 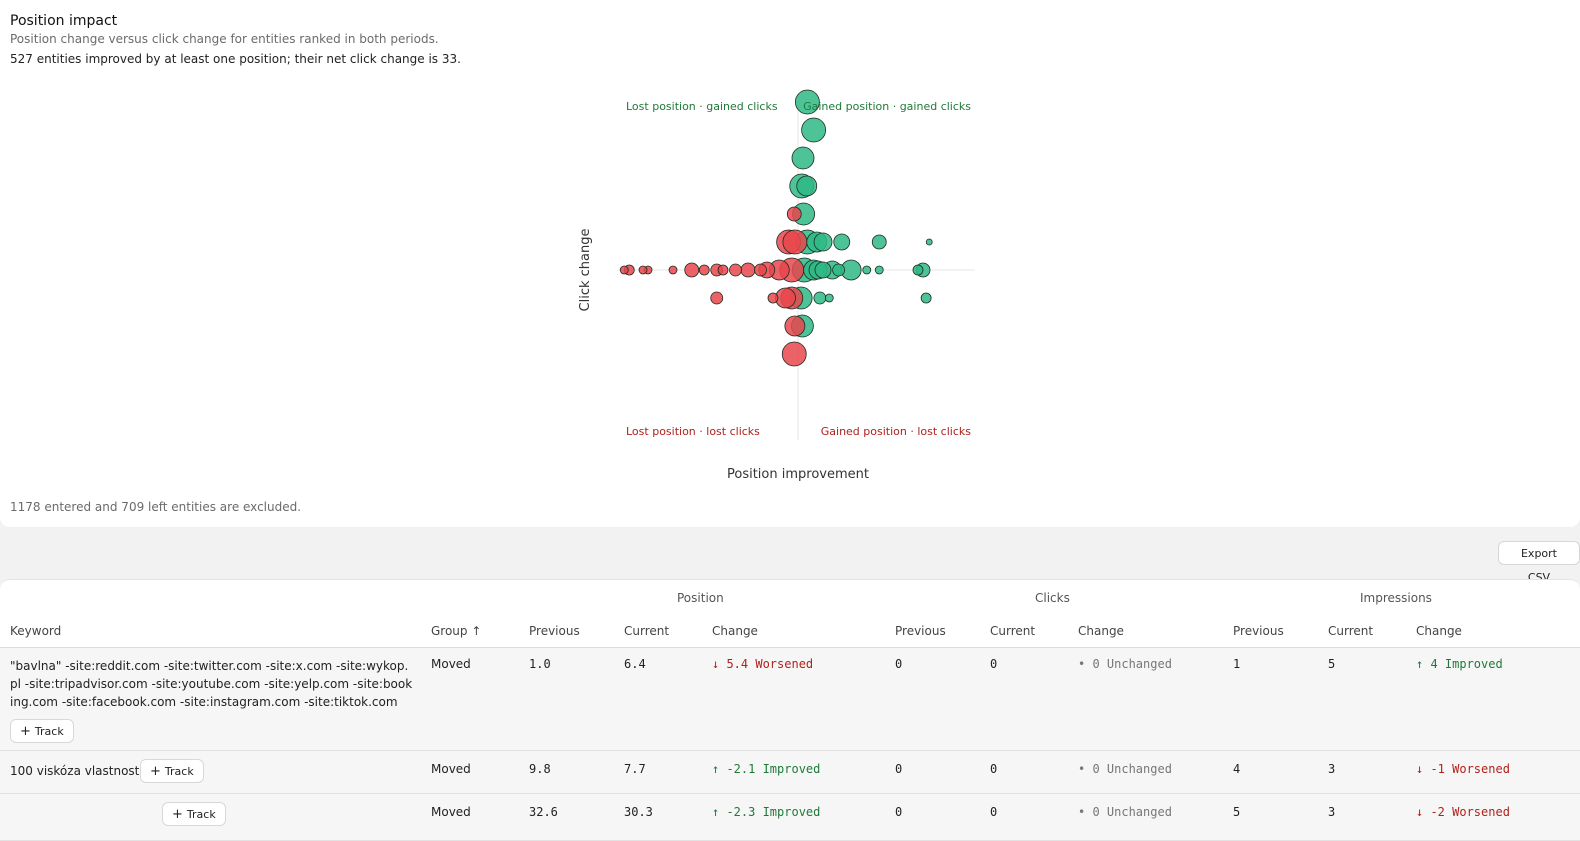 What do you see at coordinates (896, 431) in the screenshot?
I see `quadrant-label-bottom-right: Gained position · lost clicks` at bounding box center [896, 431].